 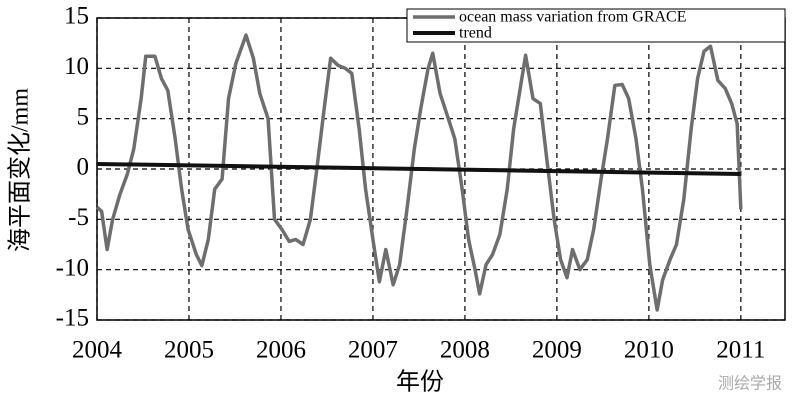 What do you see at coordinates (72, 318) in the screenshot?
I see `y-tick-label: -15` at bounding box center [72, 318].